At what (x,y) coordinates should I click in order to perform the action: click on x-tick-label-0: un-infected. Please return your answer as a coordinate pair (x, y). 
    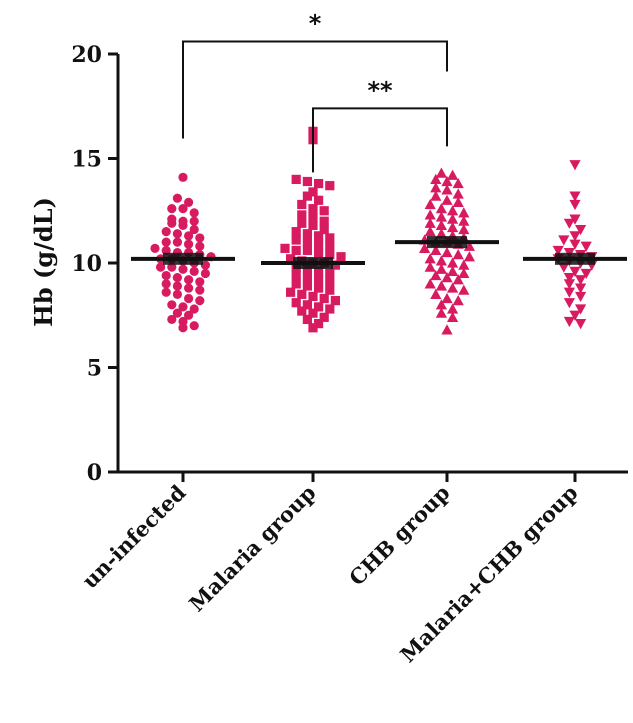
    Looking at the image, I should click on (134, 537).